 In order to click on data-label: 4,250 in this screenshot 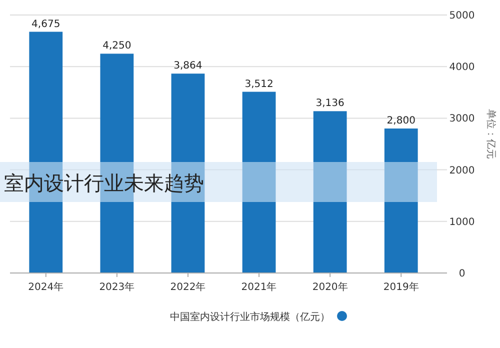, I will do `click(117, 46)`.